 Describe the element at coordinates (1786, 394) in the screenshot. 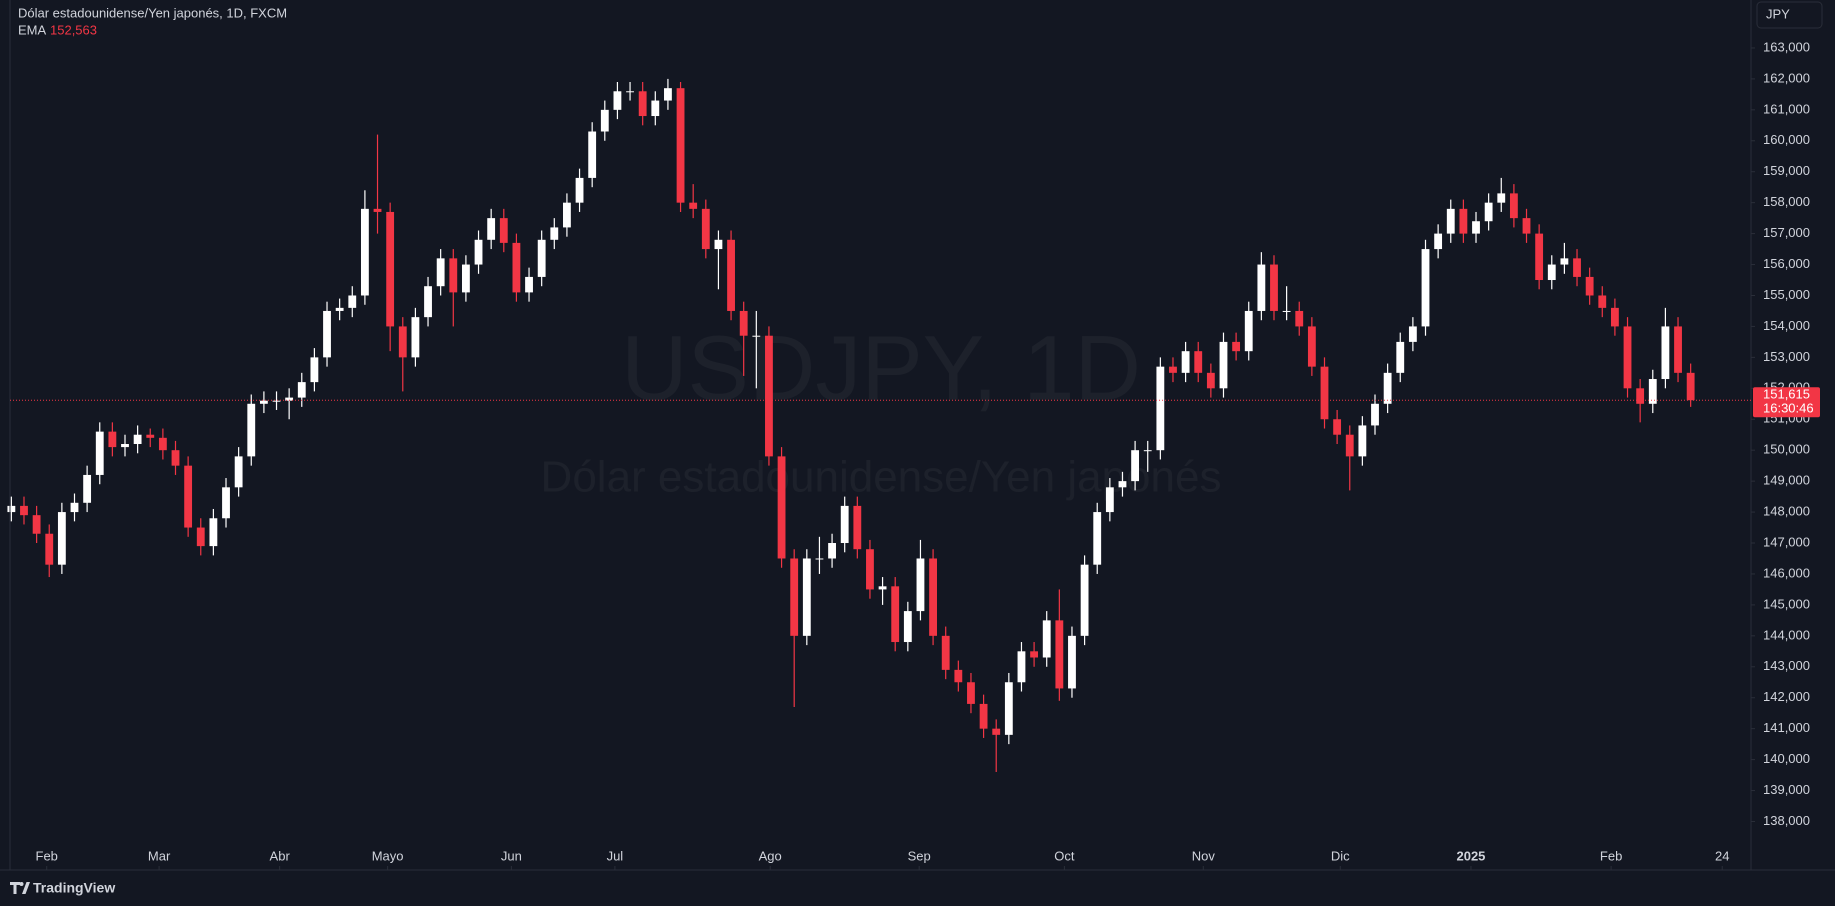

I see `last-price-label: 151,615` at that location.